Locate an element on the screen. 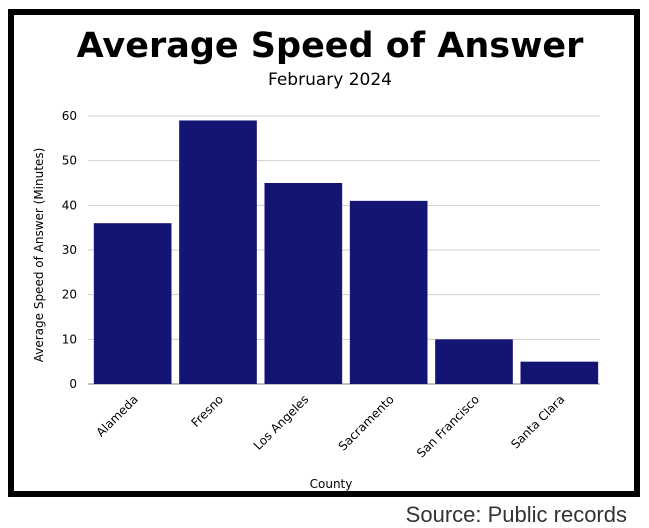 The image size is (649, 528). x-tick-label: Sacramento is located at coordinates (366, 422).